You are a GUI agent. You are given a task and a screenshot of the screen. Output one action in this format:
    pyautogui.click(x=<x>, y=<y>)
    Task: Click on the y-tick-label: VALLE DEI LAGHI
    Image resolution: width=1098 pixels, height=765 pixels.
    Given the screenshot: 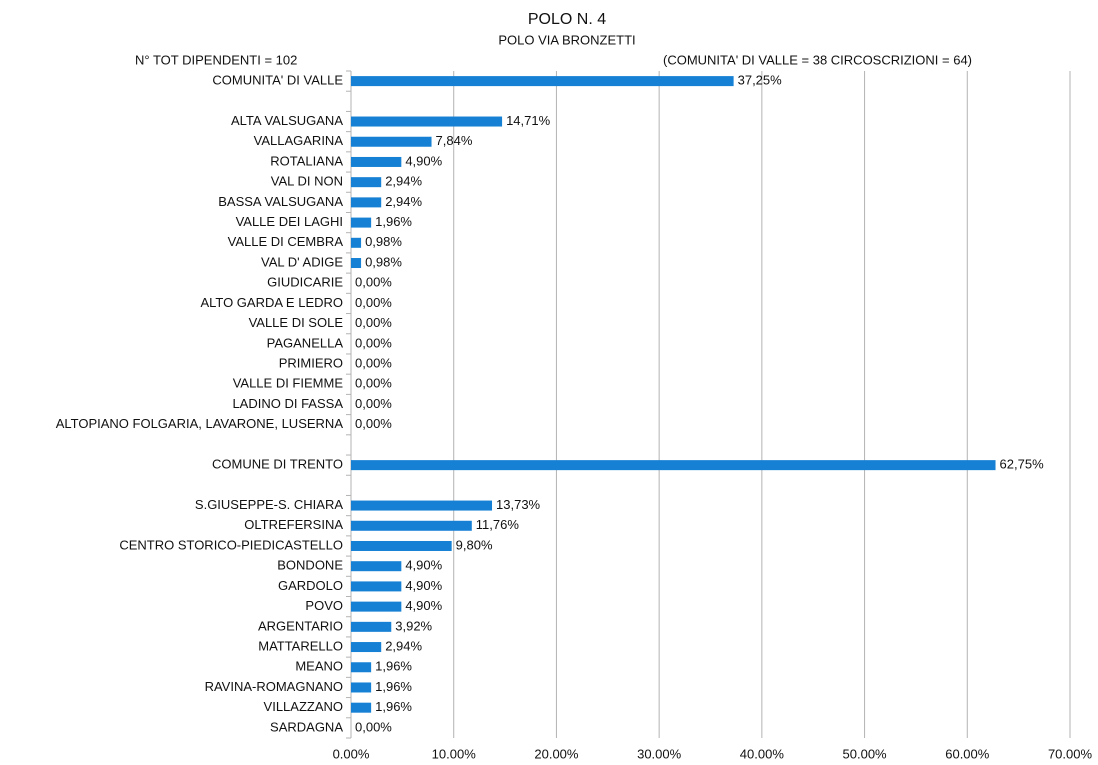 What is the action you would take?
    pyautogui.click(x=289, y=221)
    